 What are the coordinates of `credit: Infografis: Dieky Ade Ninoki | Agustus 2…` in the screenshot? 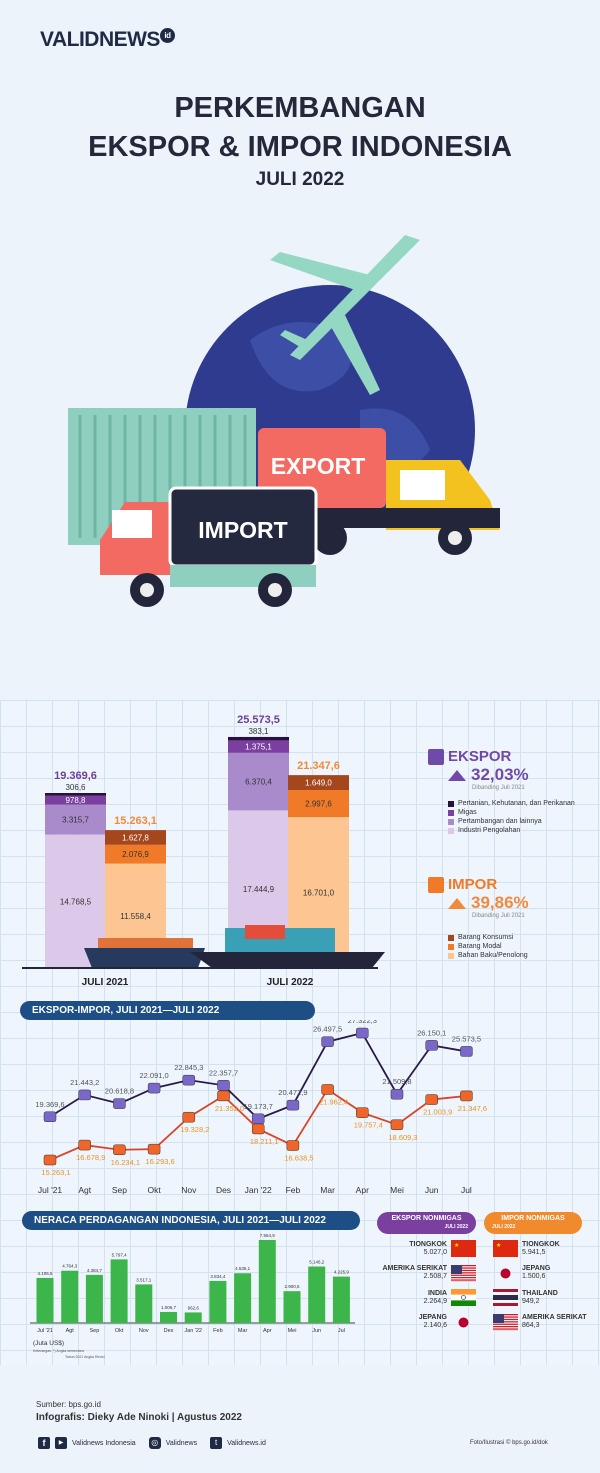 It's located at (139, 1417).